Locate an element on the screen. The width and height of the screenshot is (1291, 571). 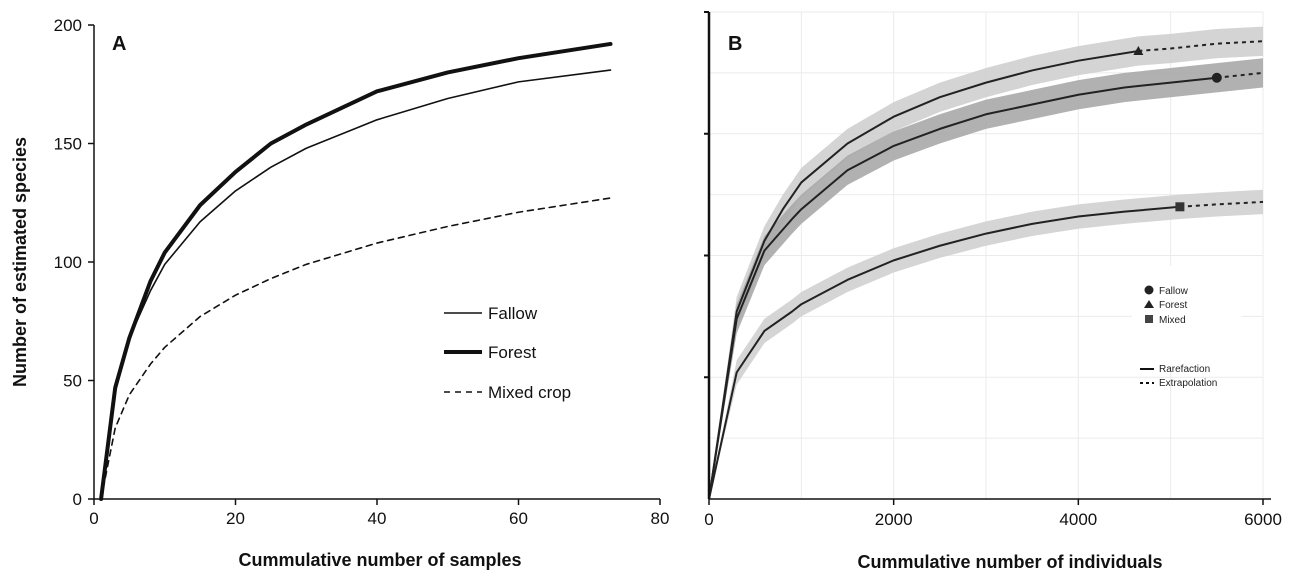
y-tick-label-a: 50 is located at coordinates (72, 381).